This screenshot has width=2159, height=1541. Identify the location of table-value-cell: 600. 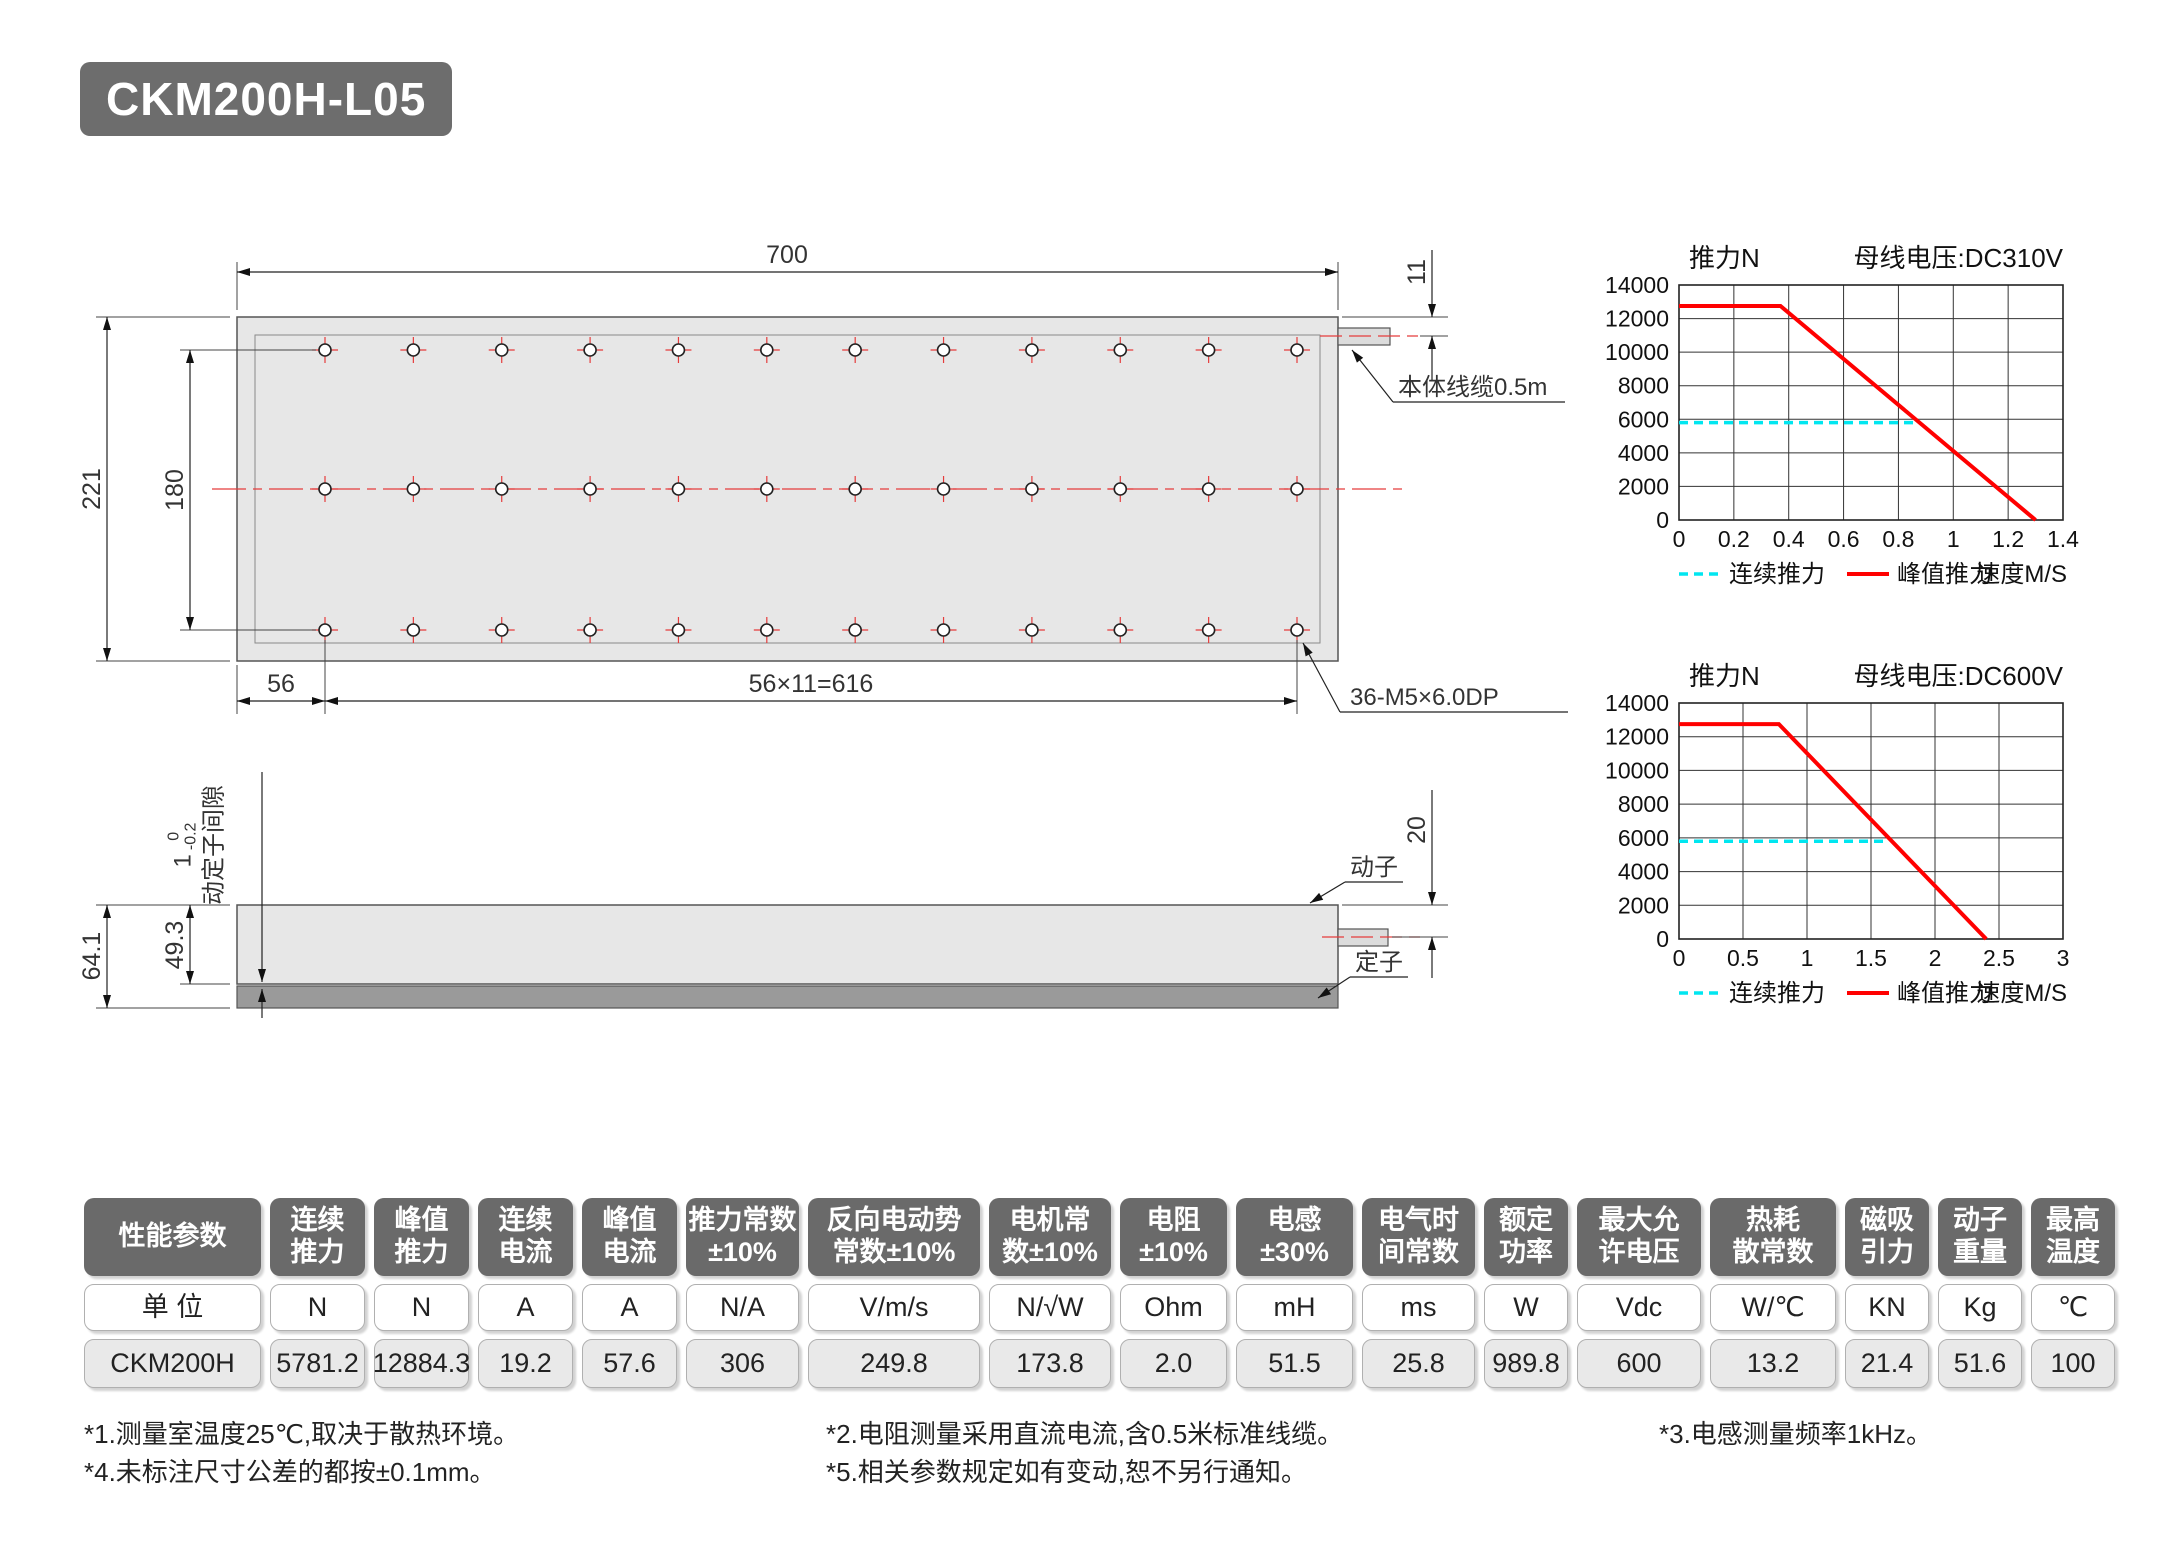
(1639, 1363).